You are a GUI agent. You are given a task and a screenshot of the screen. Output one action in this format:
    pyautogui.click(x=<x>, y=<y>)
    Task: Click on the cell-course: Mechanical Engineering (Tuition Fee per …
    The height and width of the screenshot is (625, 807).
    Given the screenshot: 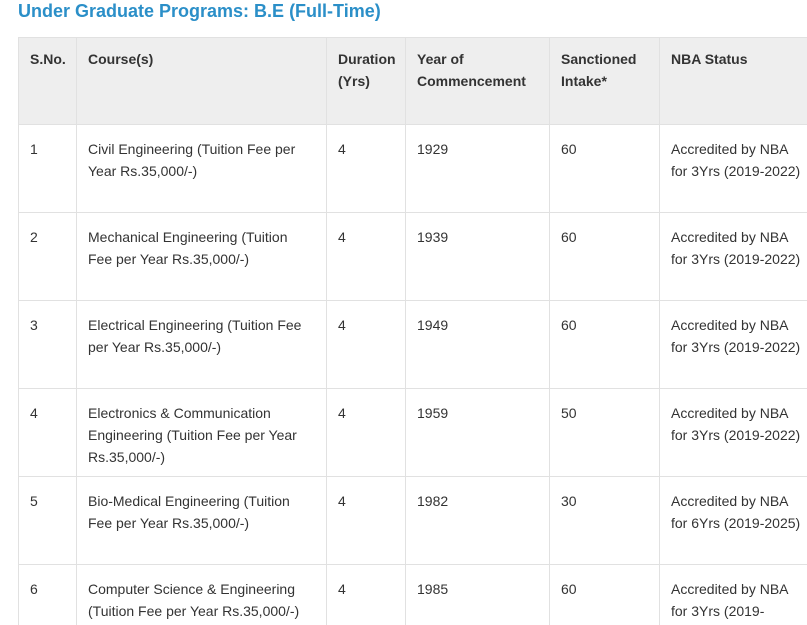 What is the action you would take?
    pyautogui.click(x=201, y=256)
    